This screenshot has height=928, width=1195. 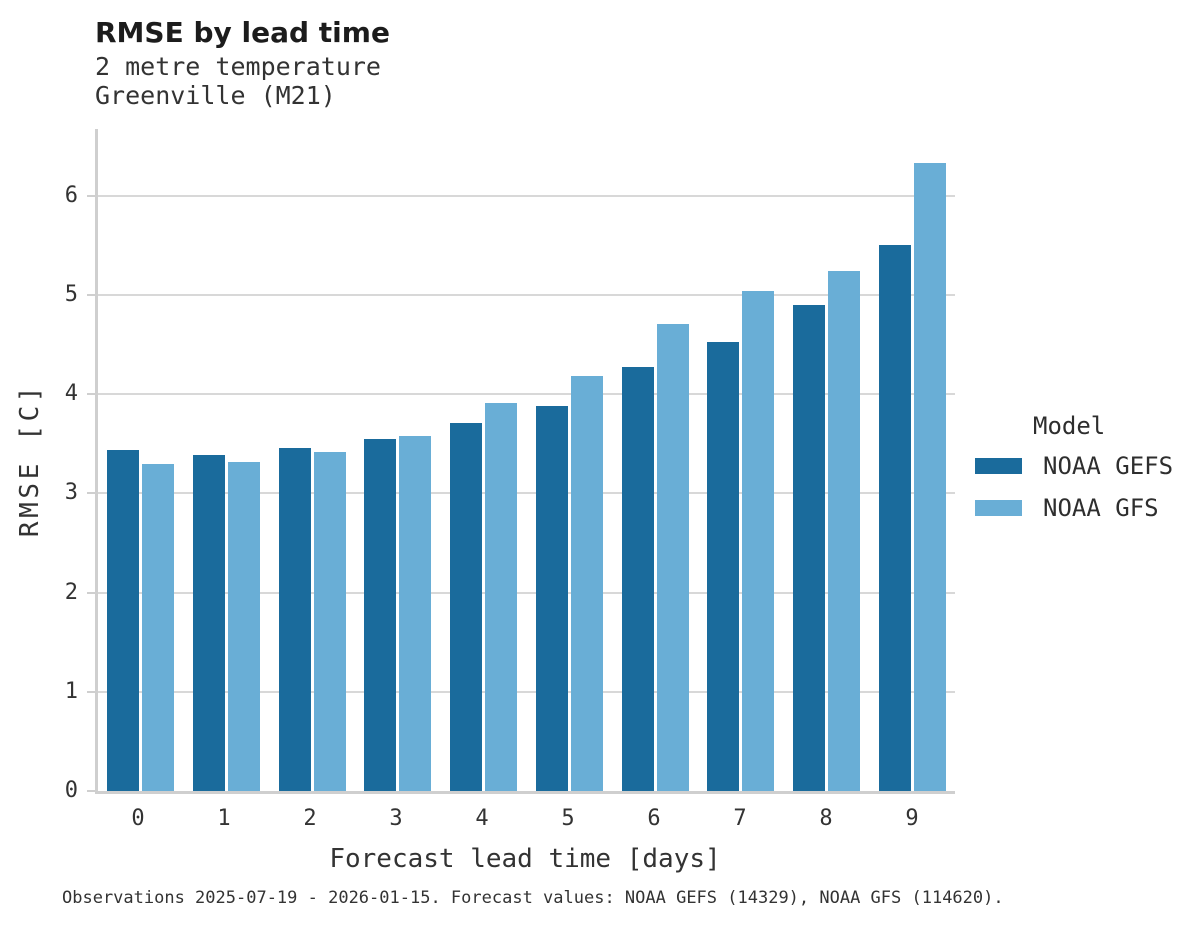 I want to click on chart-subtitle-variable: 2 metre temperature, so click(x=238, y=66).